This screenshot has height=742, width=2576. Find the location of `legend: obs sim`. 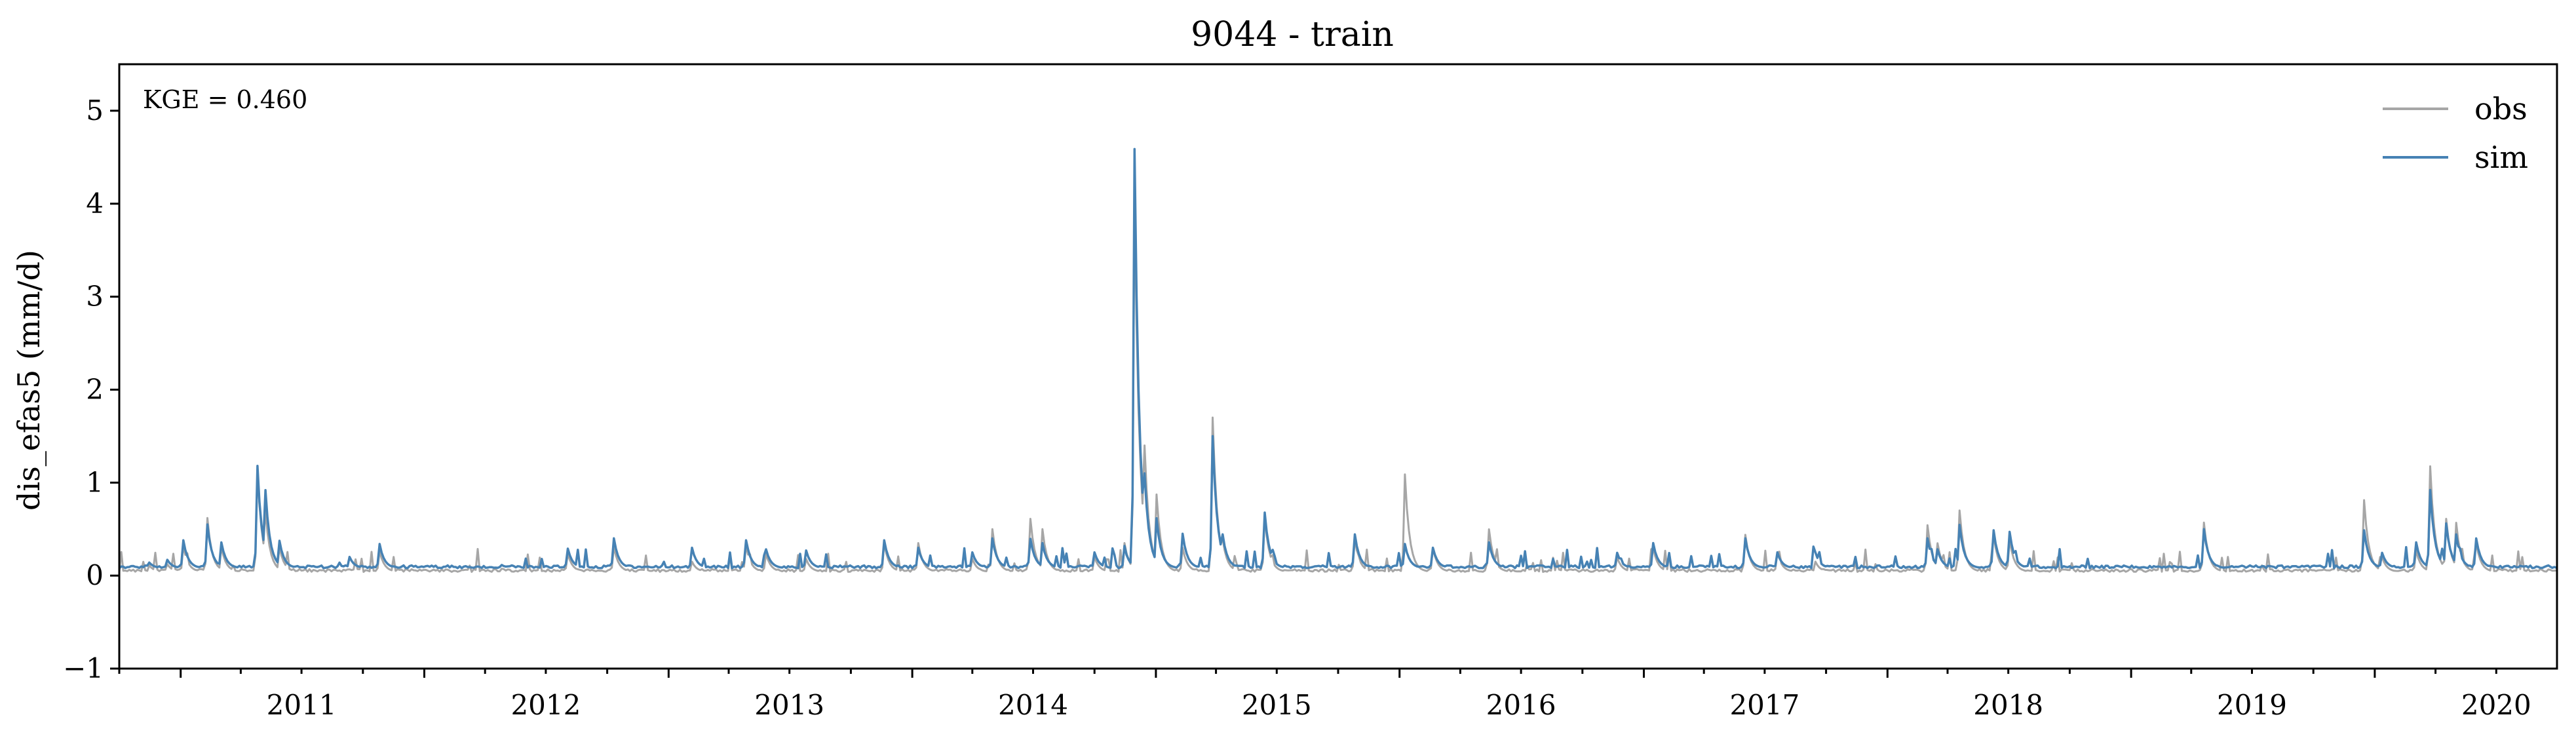

legend: obs sim is located at coordinates (2455, 133).